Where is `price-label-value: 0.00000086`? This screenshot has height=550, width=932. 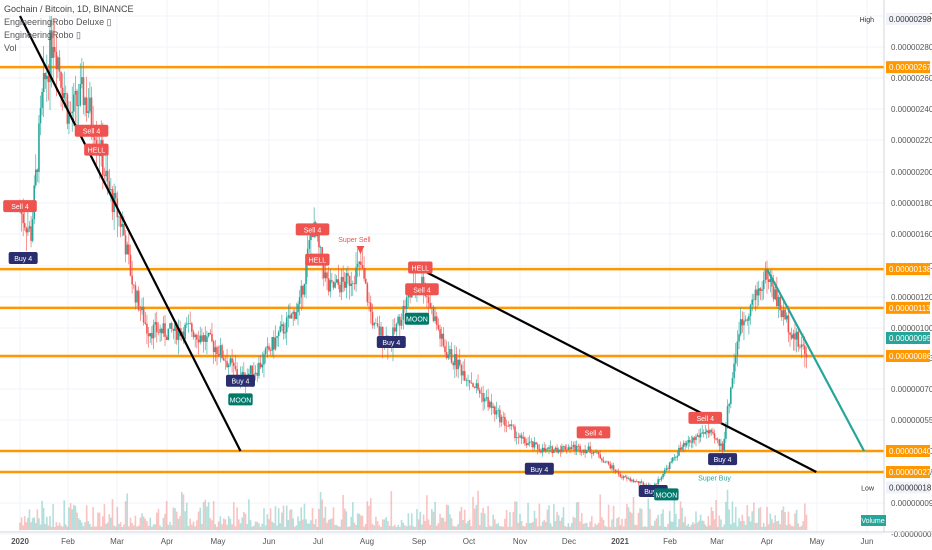 price-label-value: 0.00000086 is located at coordinates (910, 356).